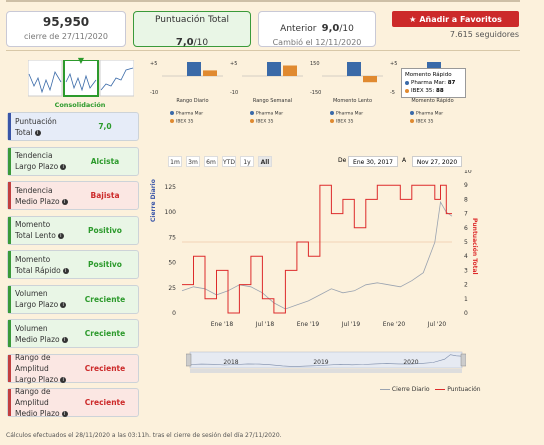 The width and height of the screenshot is (544, 445). Describe the element at coordinates (263, 50) in the screenshot. I see `header-separator` at that location.